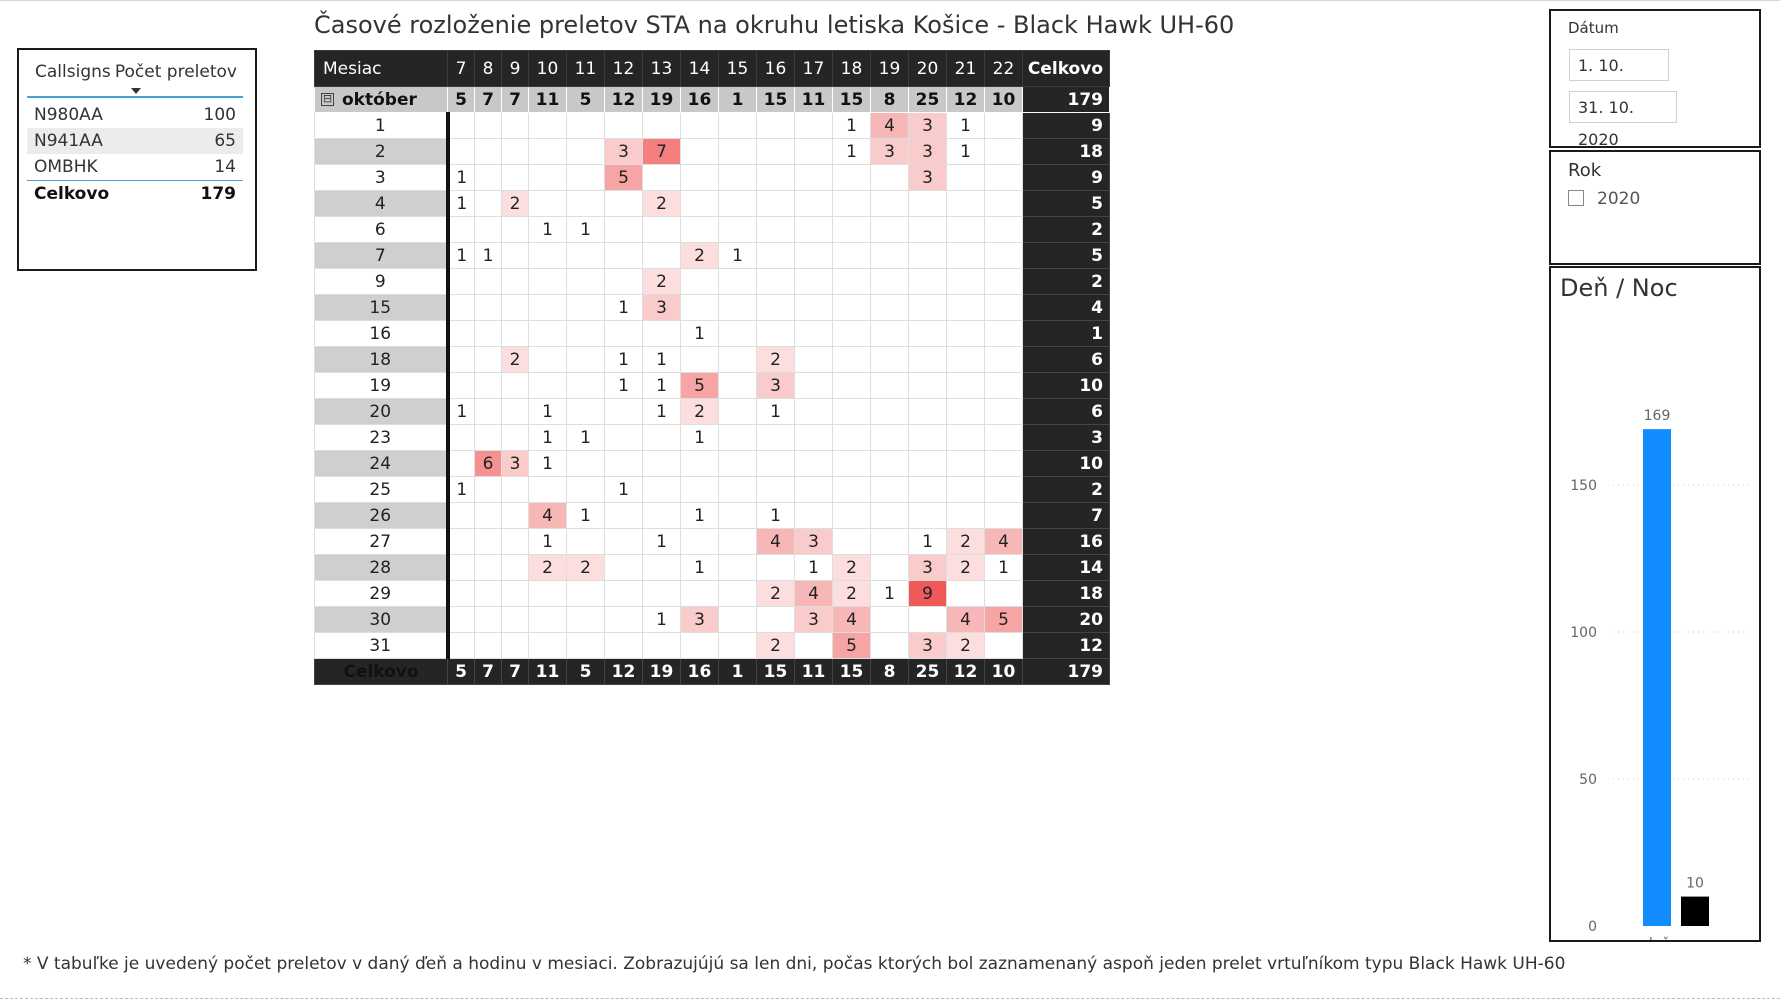 This screenshot has width=1780, height=1002. Describe the element at coordinates (488, 68) in the screenshot. I see `hour-column-header: 8` at that location.